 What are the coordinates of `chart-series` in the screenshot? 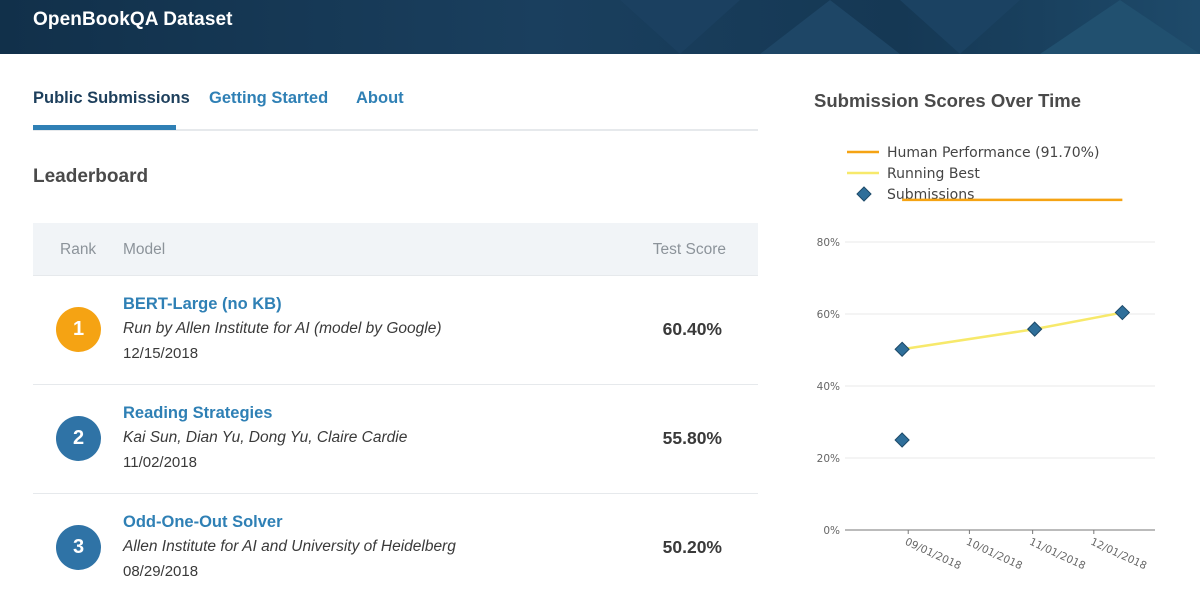 It's located at (1012, 323).